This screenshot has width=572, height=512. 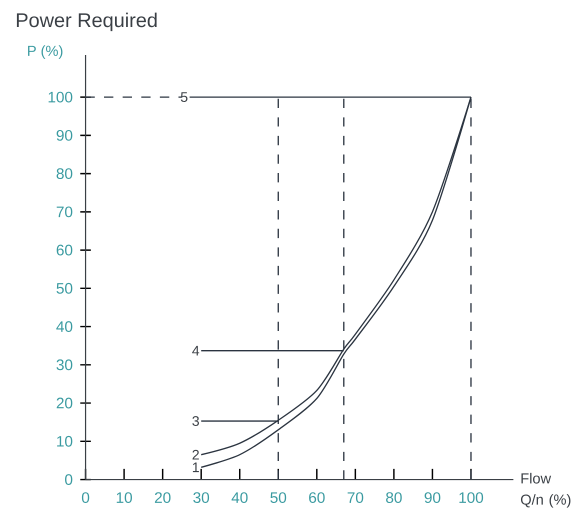 What do you see at coordinates (201, 497) in the screenshot?
I see `x-tick-label: 30` at bounding box center [201, 497].